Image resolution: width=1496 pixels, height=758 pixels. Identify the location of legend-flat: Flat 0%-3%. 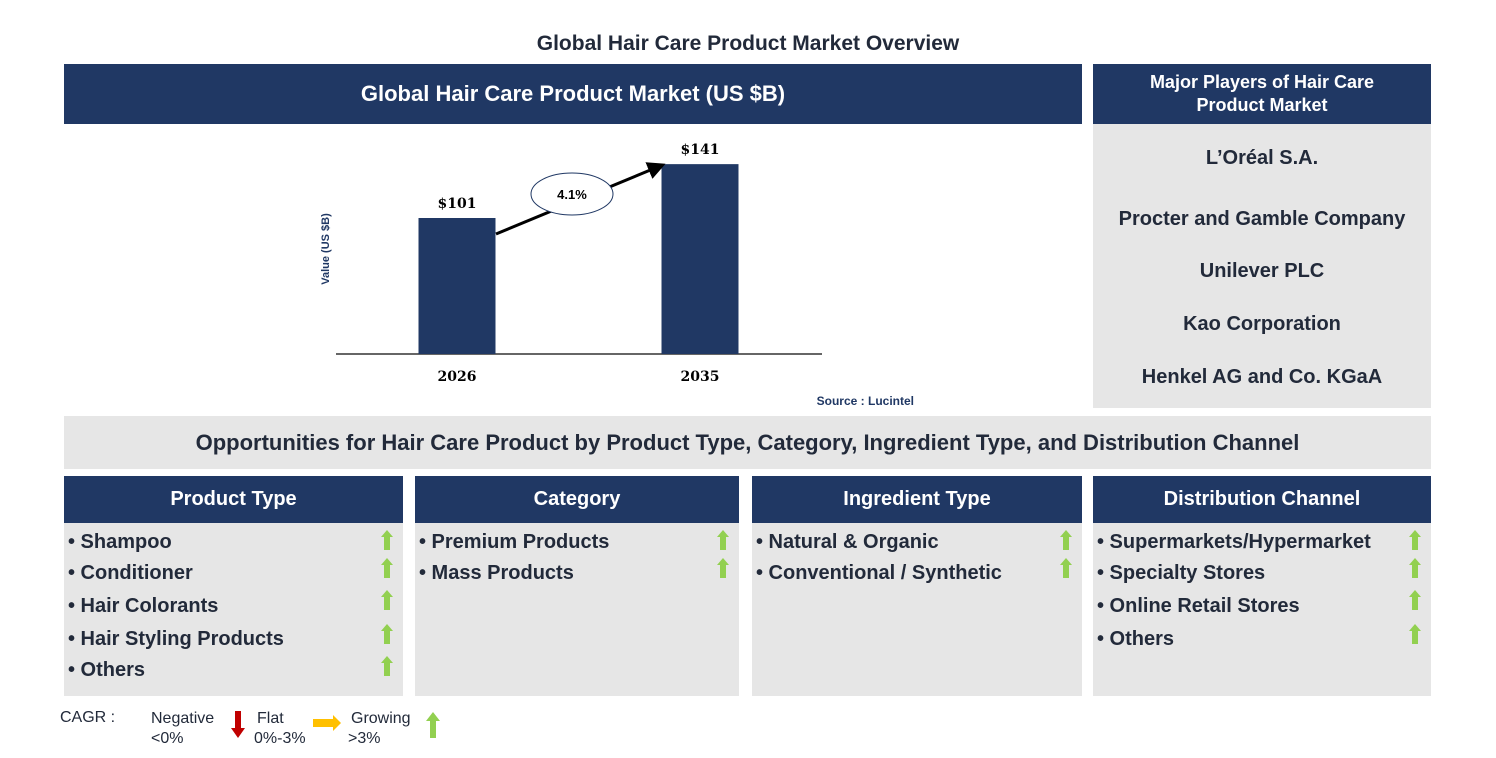
(280, 729).